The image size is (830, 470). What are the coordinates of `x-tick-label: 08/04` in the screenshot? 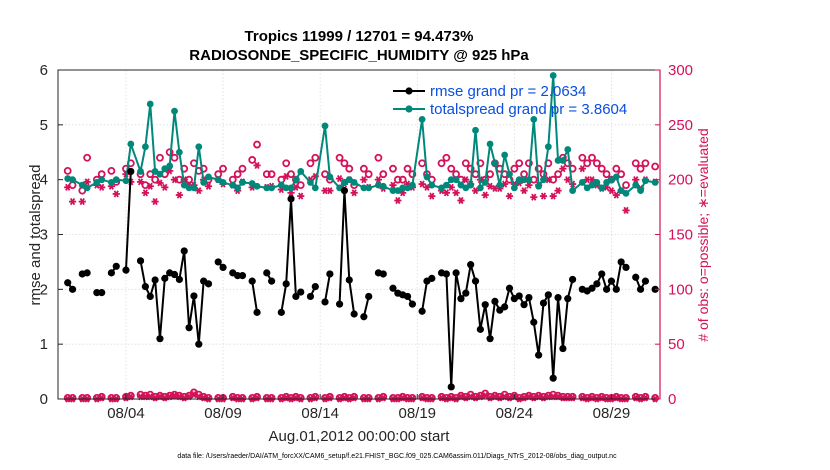 It's located at (126, 413).